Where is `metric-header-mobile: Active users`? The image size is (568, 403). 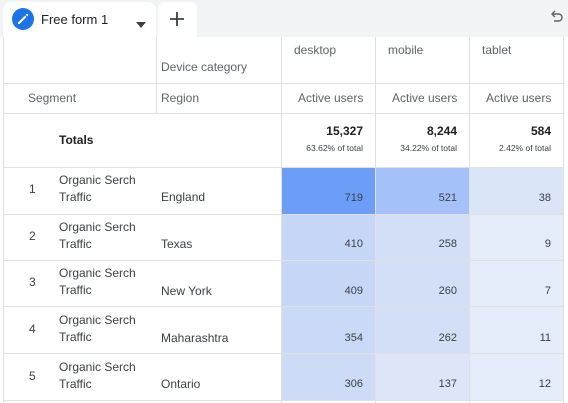
metric-header-mobile: Active users is located at coordinates (425, 98).